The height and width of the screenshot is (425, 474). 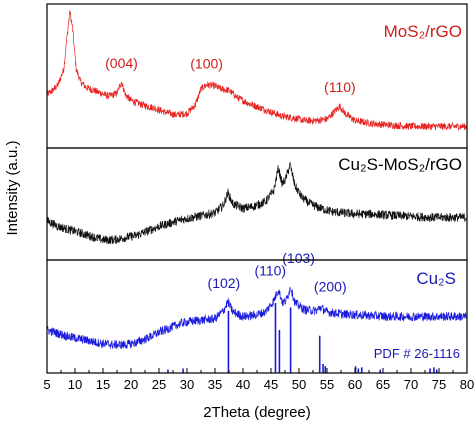 I want to click on y-axis-title: Intensity (a.u.), so click(x=12, y=187).